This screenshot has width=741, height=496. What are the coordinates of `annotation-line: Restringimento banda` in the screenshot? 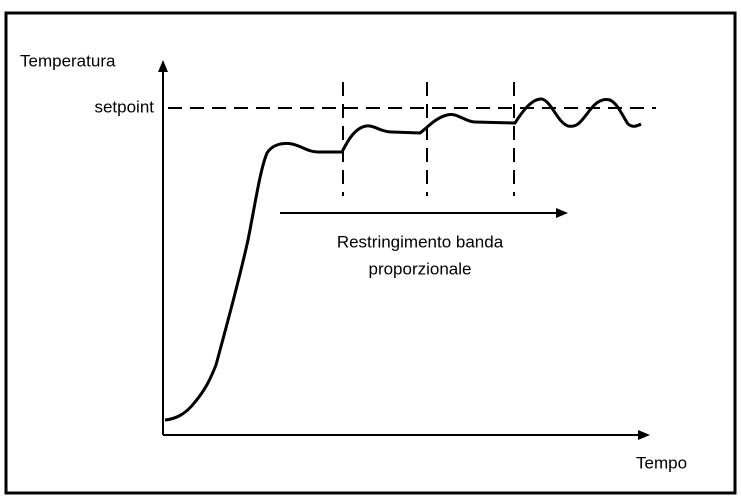 It's located at (420, 241).